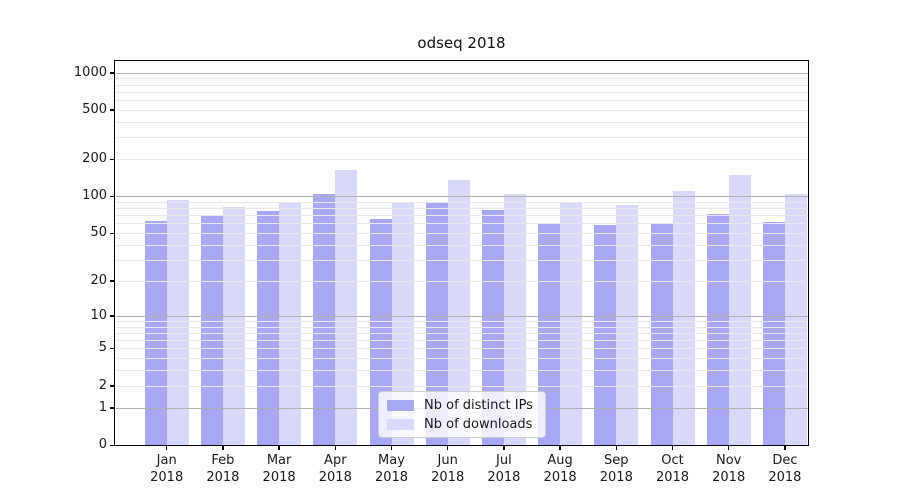  What do you see at coordinates (448, 469) in the screenshot?
I see `x-tick-label: Jun 2018` at bounding box center [448, 469].